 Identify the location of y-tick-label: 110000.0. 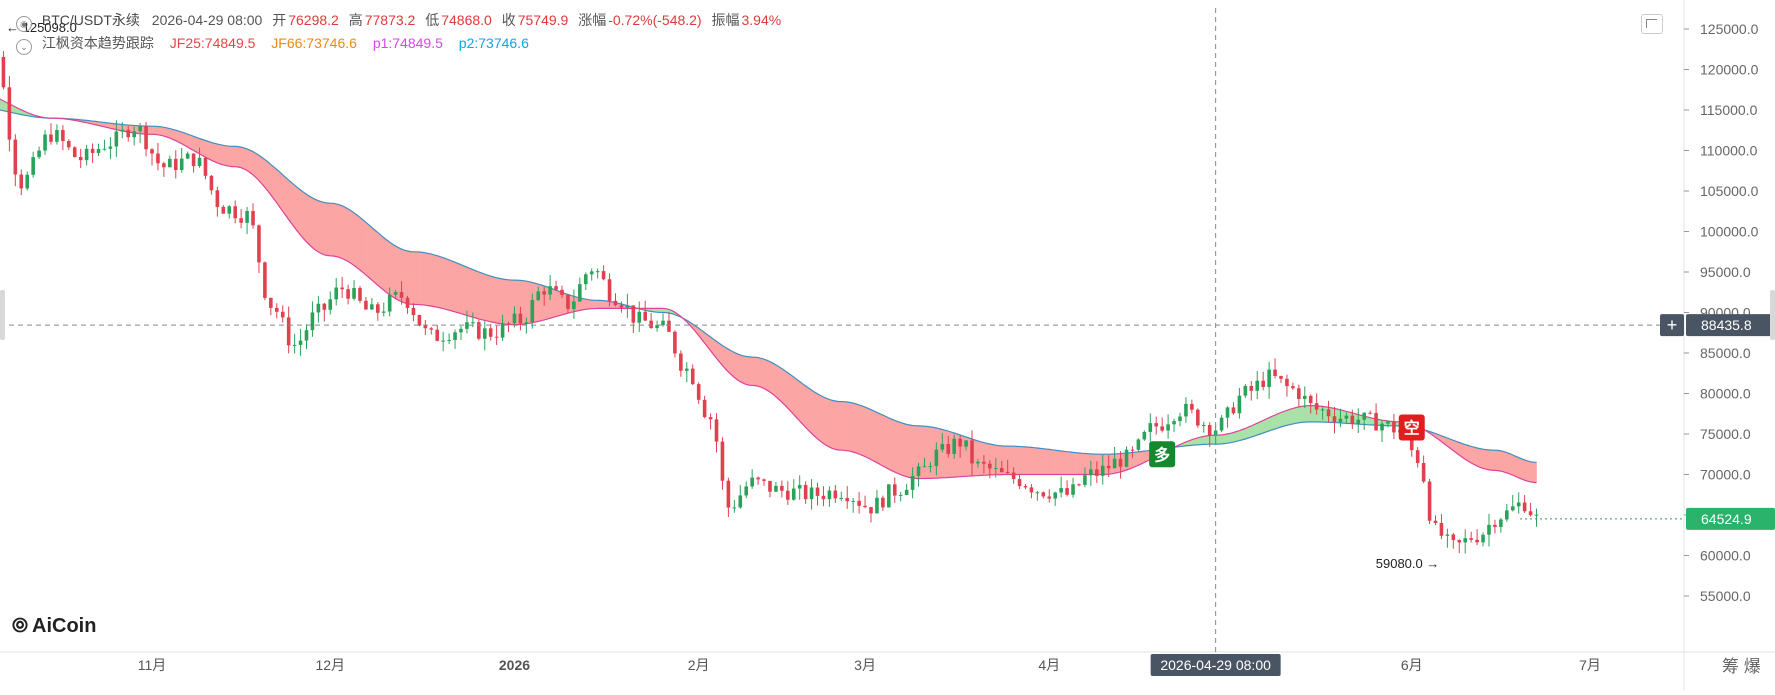
(1729, 151).